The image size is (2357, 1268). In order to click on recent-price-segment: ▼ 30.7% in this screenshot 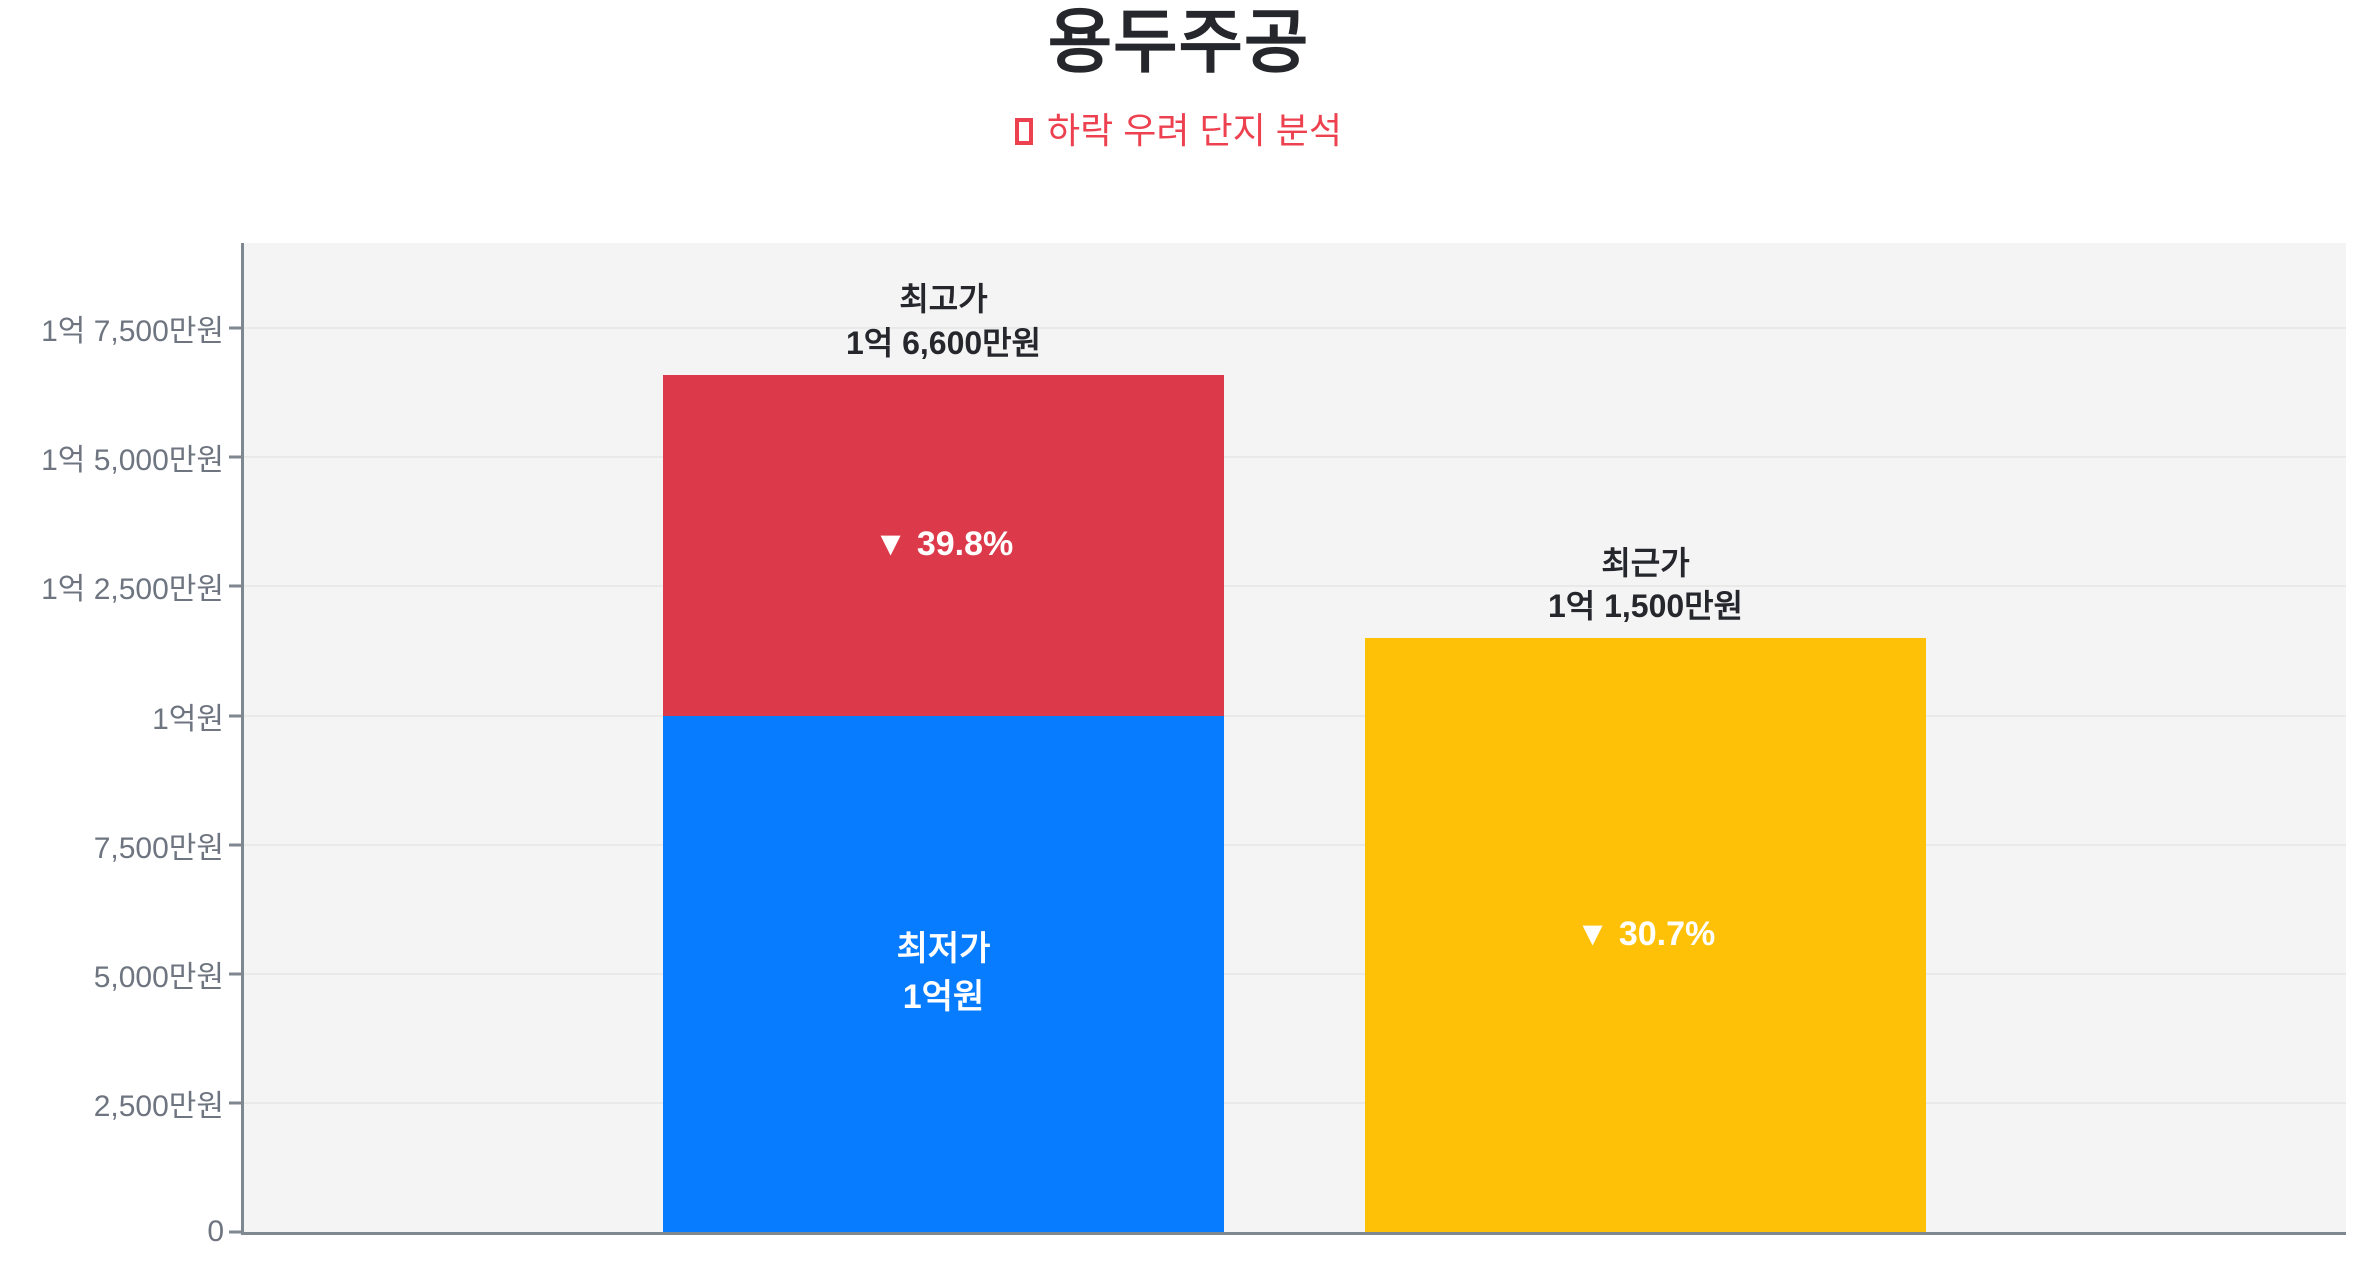, I will do `click(1645, 935)`.